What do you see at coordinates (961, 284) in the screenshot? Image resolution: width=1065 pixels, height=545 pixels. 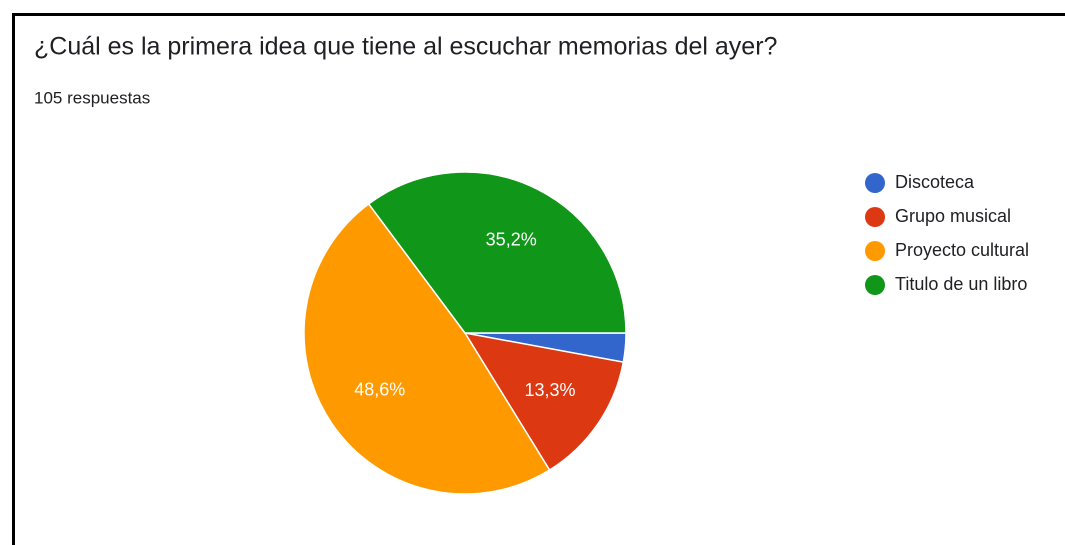 I see `legend-label: Titulo de un libro` at bounding box center [961, 284].